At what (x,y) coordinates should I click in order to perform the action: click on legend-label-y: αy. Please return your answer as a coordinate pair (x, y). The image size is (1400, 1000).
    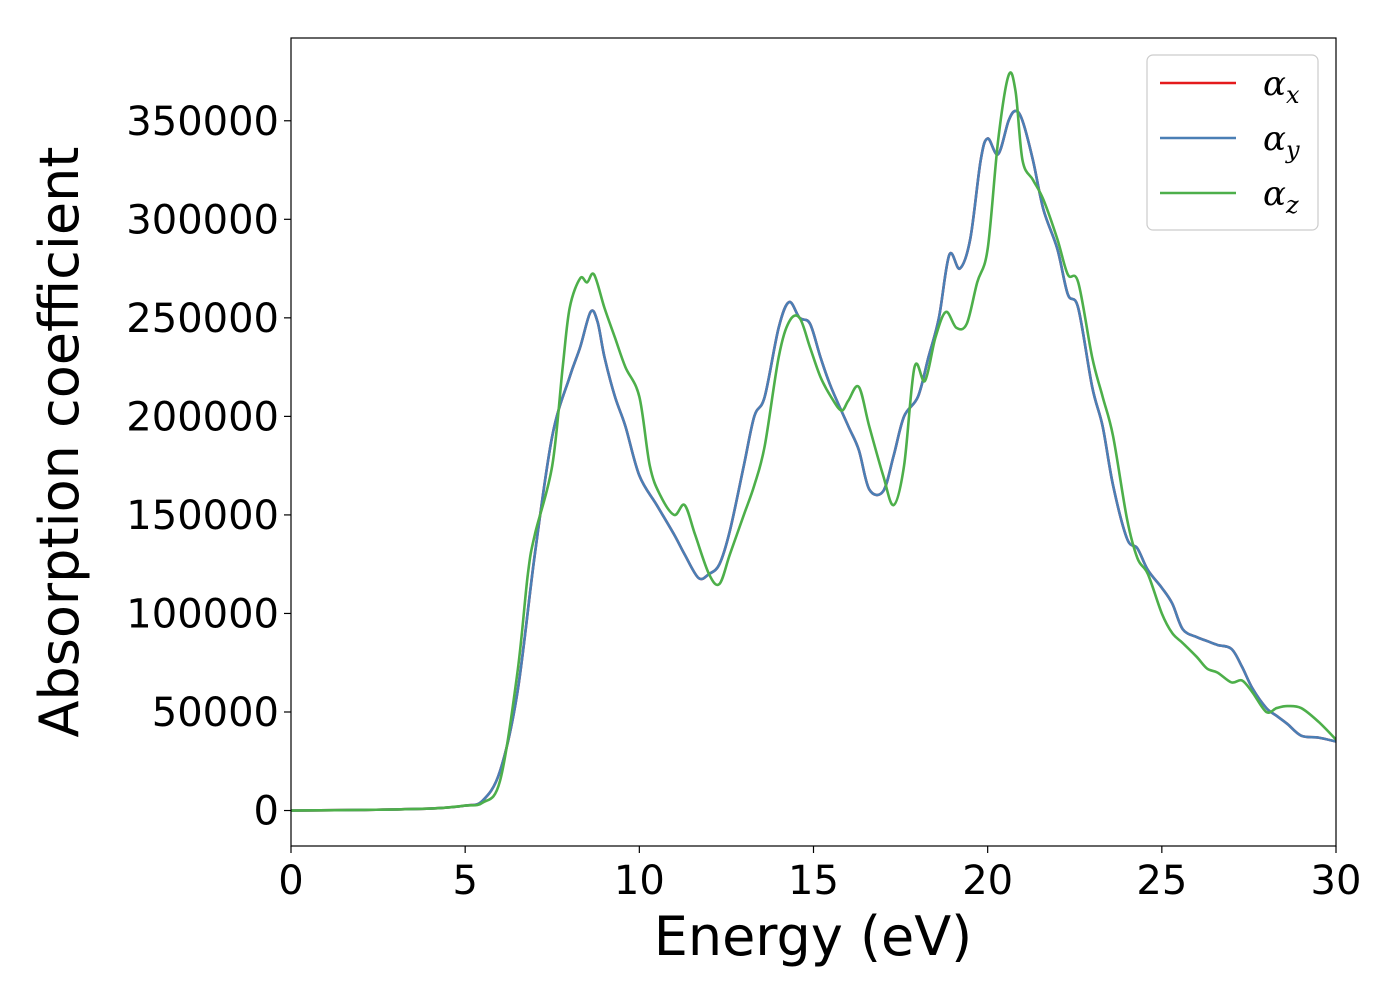
    Looking at the image, I should click on (1281, 141).